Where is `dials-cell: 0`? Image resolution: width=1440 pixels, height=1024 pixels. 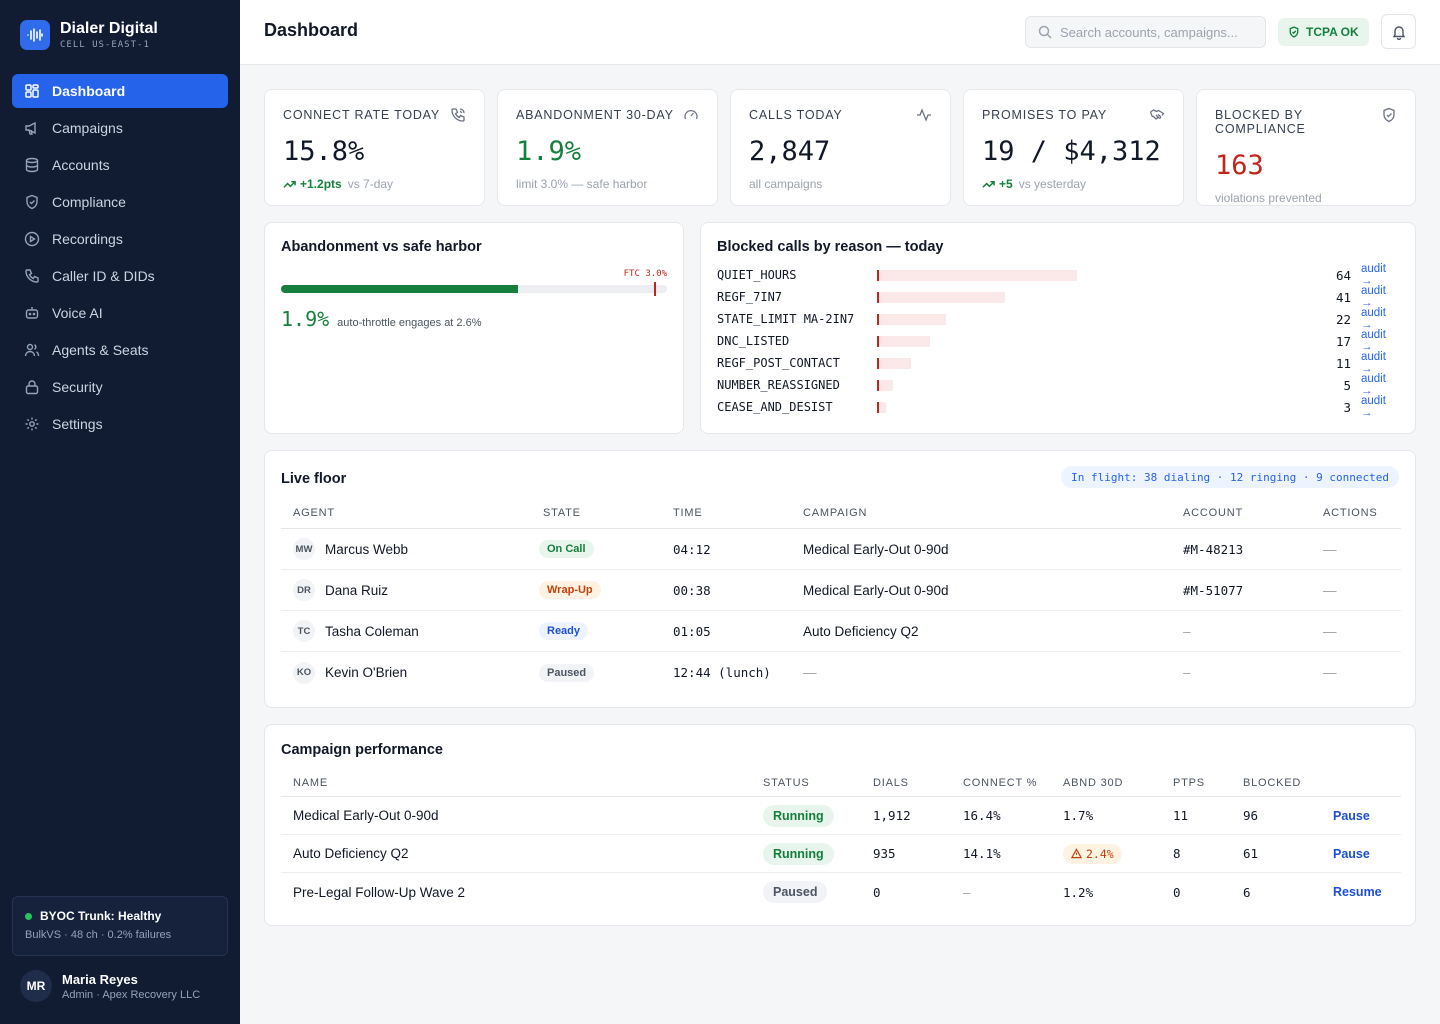 dials-cell: 0 is located at coordinates (877, 892).